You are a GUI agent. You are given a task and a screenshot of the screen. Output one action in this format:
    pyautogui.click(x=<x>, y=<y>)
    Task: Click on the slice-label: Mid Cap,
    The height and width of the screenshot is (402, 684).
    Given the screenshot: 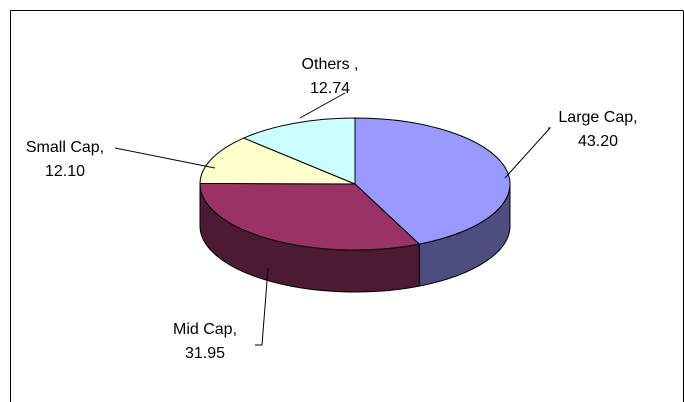 What is the action you would take?
    pyautogui.click(x=205, y=329)
    